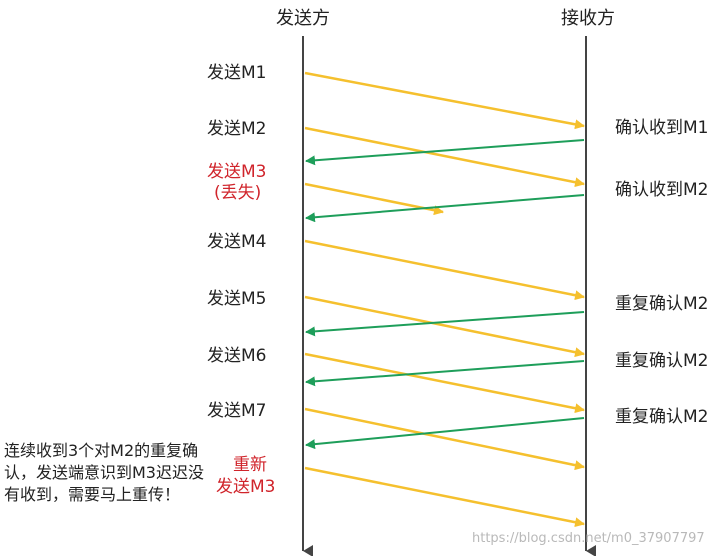  Describe the element at coordinates (246, 487) in the screenshot. I see `resend-label-line2: 发送M3` at that location.